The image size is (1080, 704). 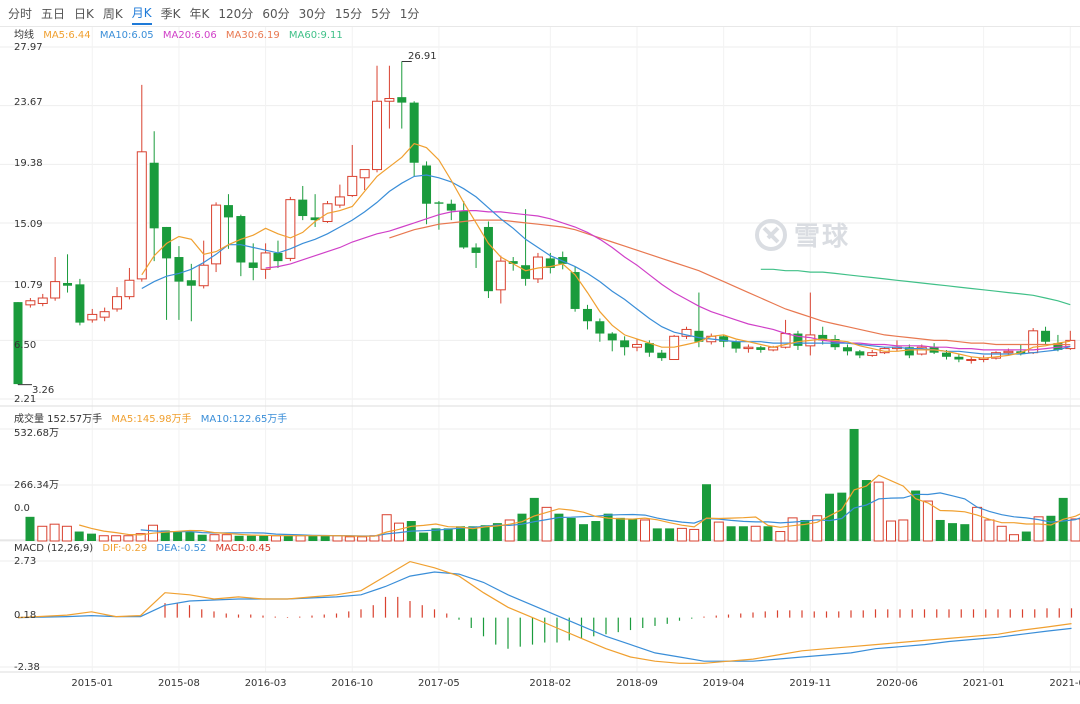 I want to click on x-tick-label: 2018-09, so click(x=637, y=683).